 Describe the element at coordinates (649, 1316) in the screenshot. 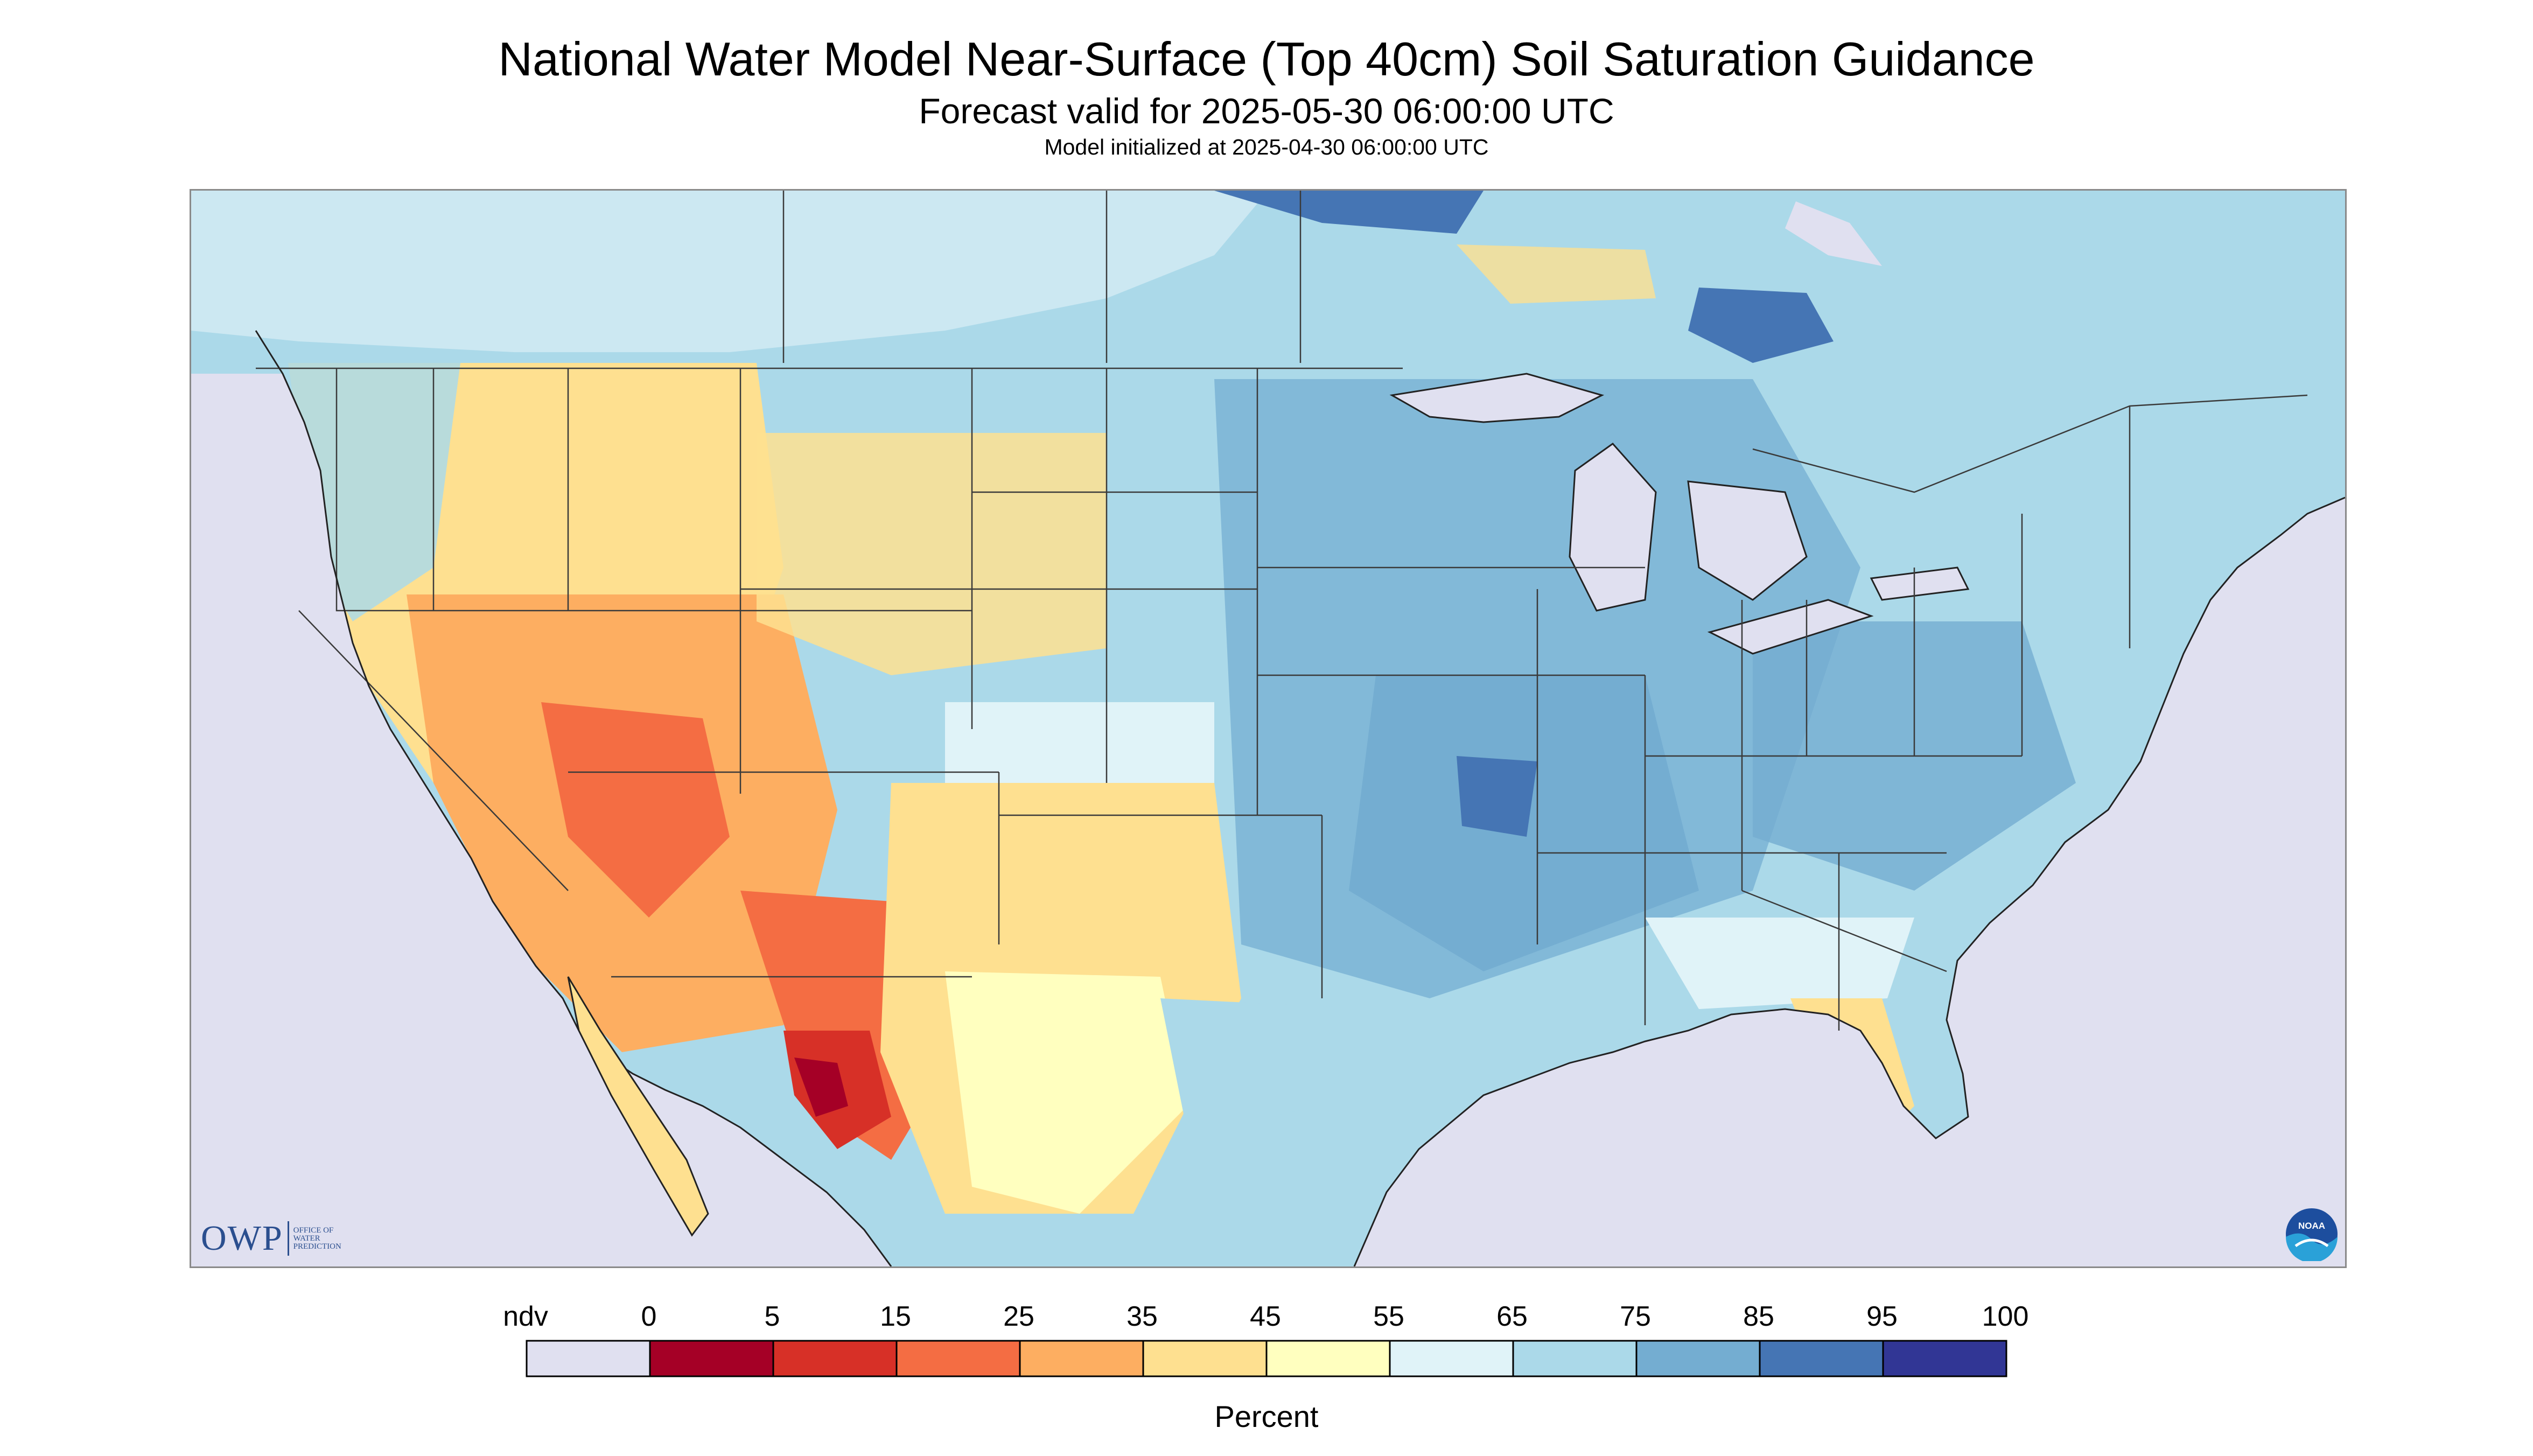

I see `legend-tick-label: 0` at that location.